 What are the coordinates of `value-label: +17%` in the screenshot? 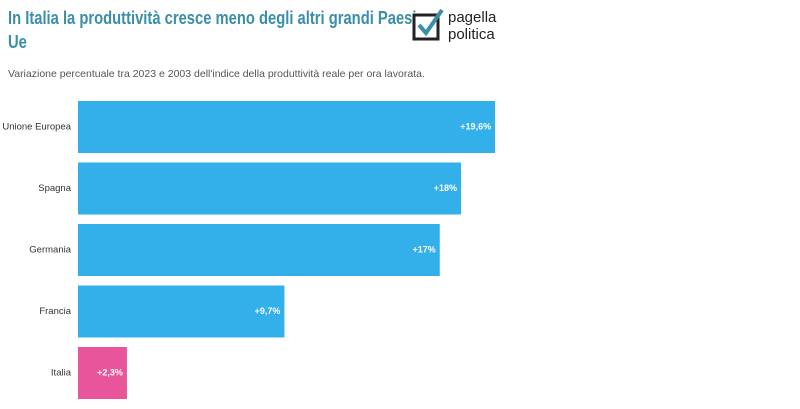 It's located at (423, 249).